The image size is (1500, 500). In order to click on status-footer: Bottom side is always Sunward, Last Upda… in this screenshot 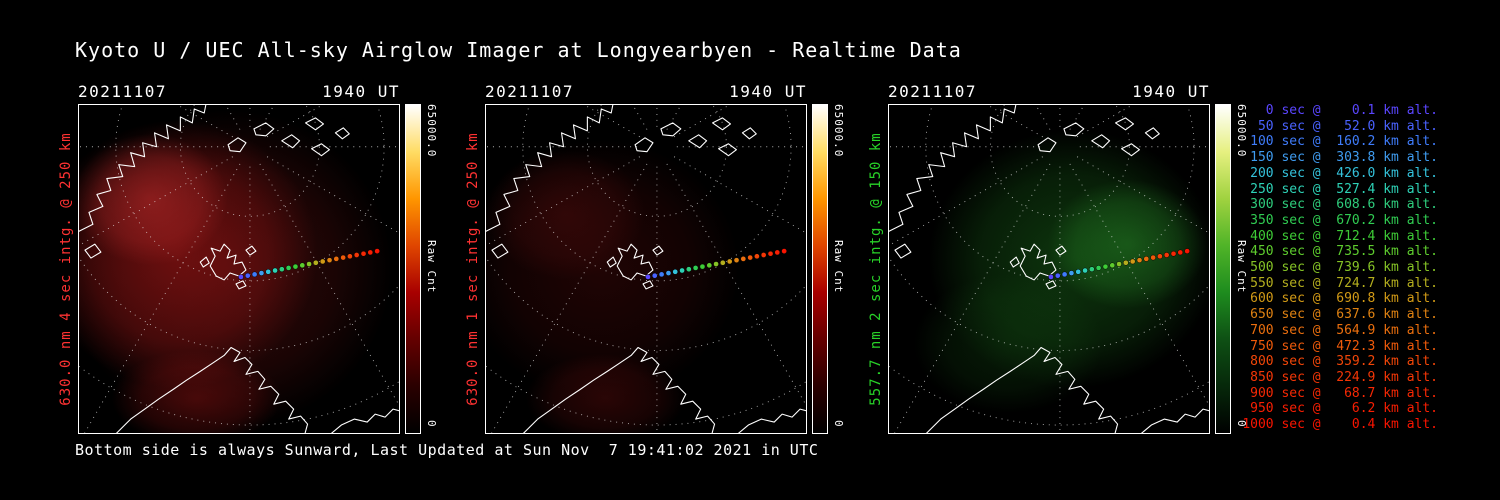, I will do `click(447, 450)`.